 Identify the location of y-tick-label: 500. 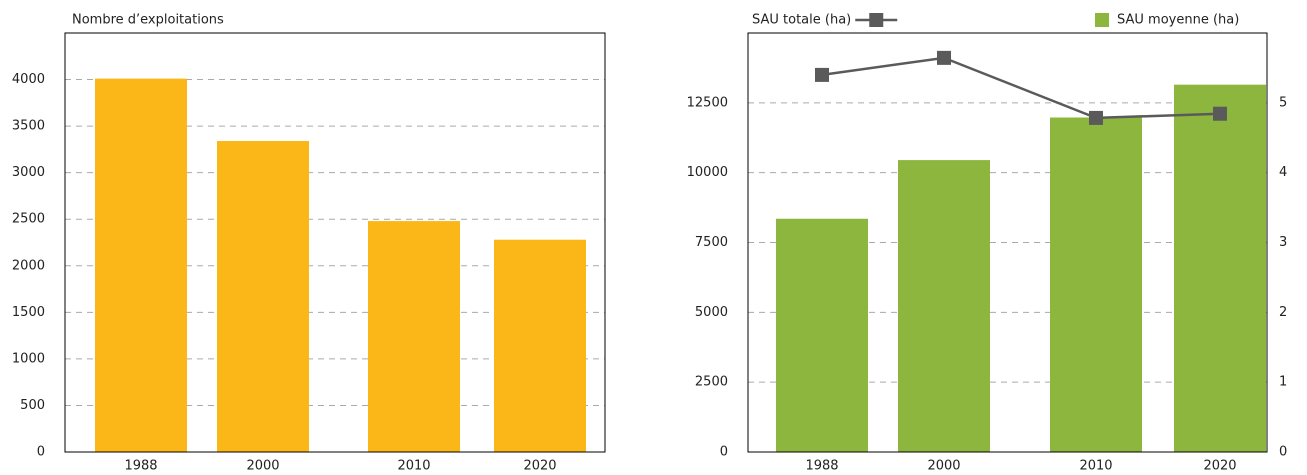
(32, 405).